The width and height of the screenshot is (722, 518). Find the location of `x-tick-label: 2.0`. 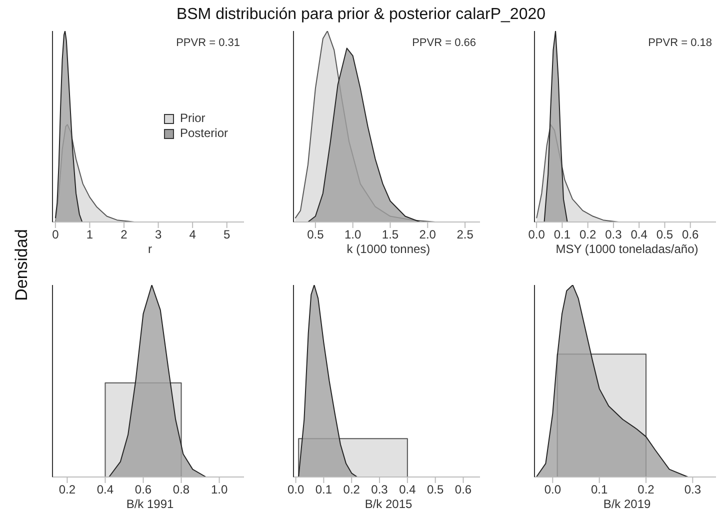

x-tick-label: 2.0 is located at coordinates (427, 235).